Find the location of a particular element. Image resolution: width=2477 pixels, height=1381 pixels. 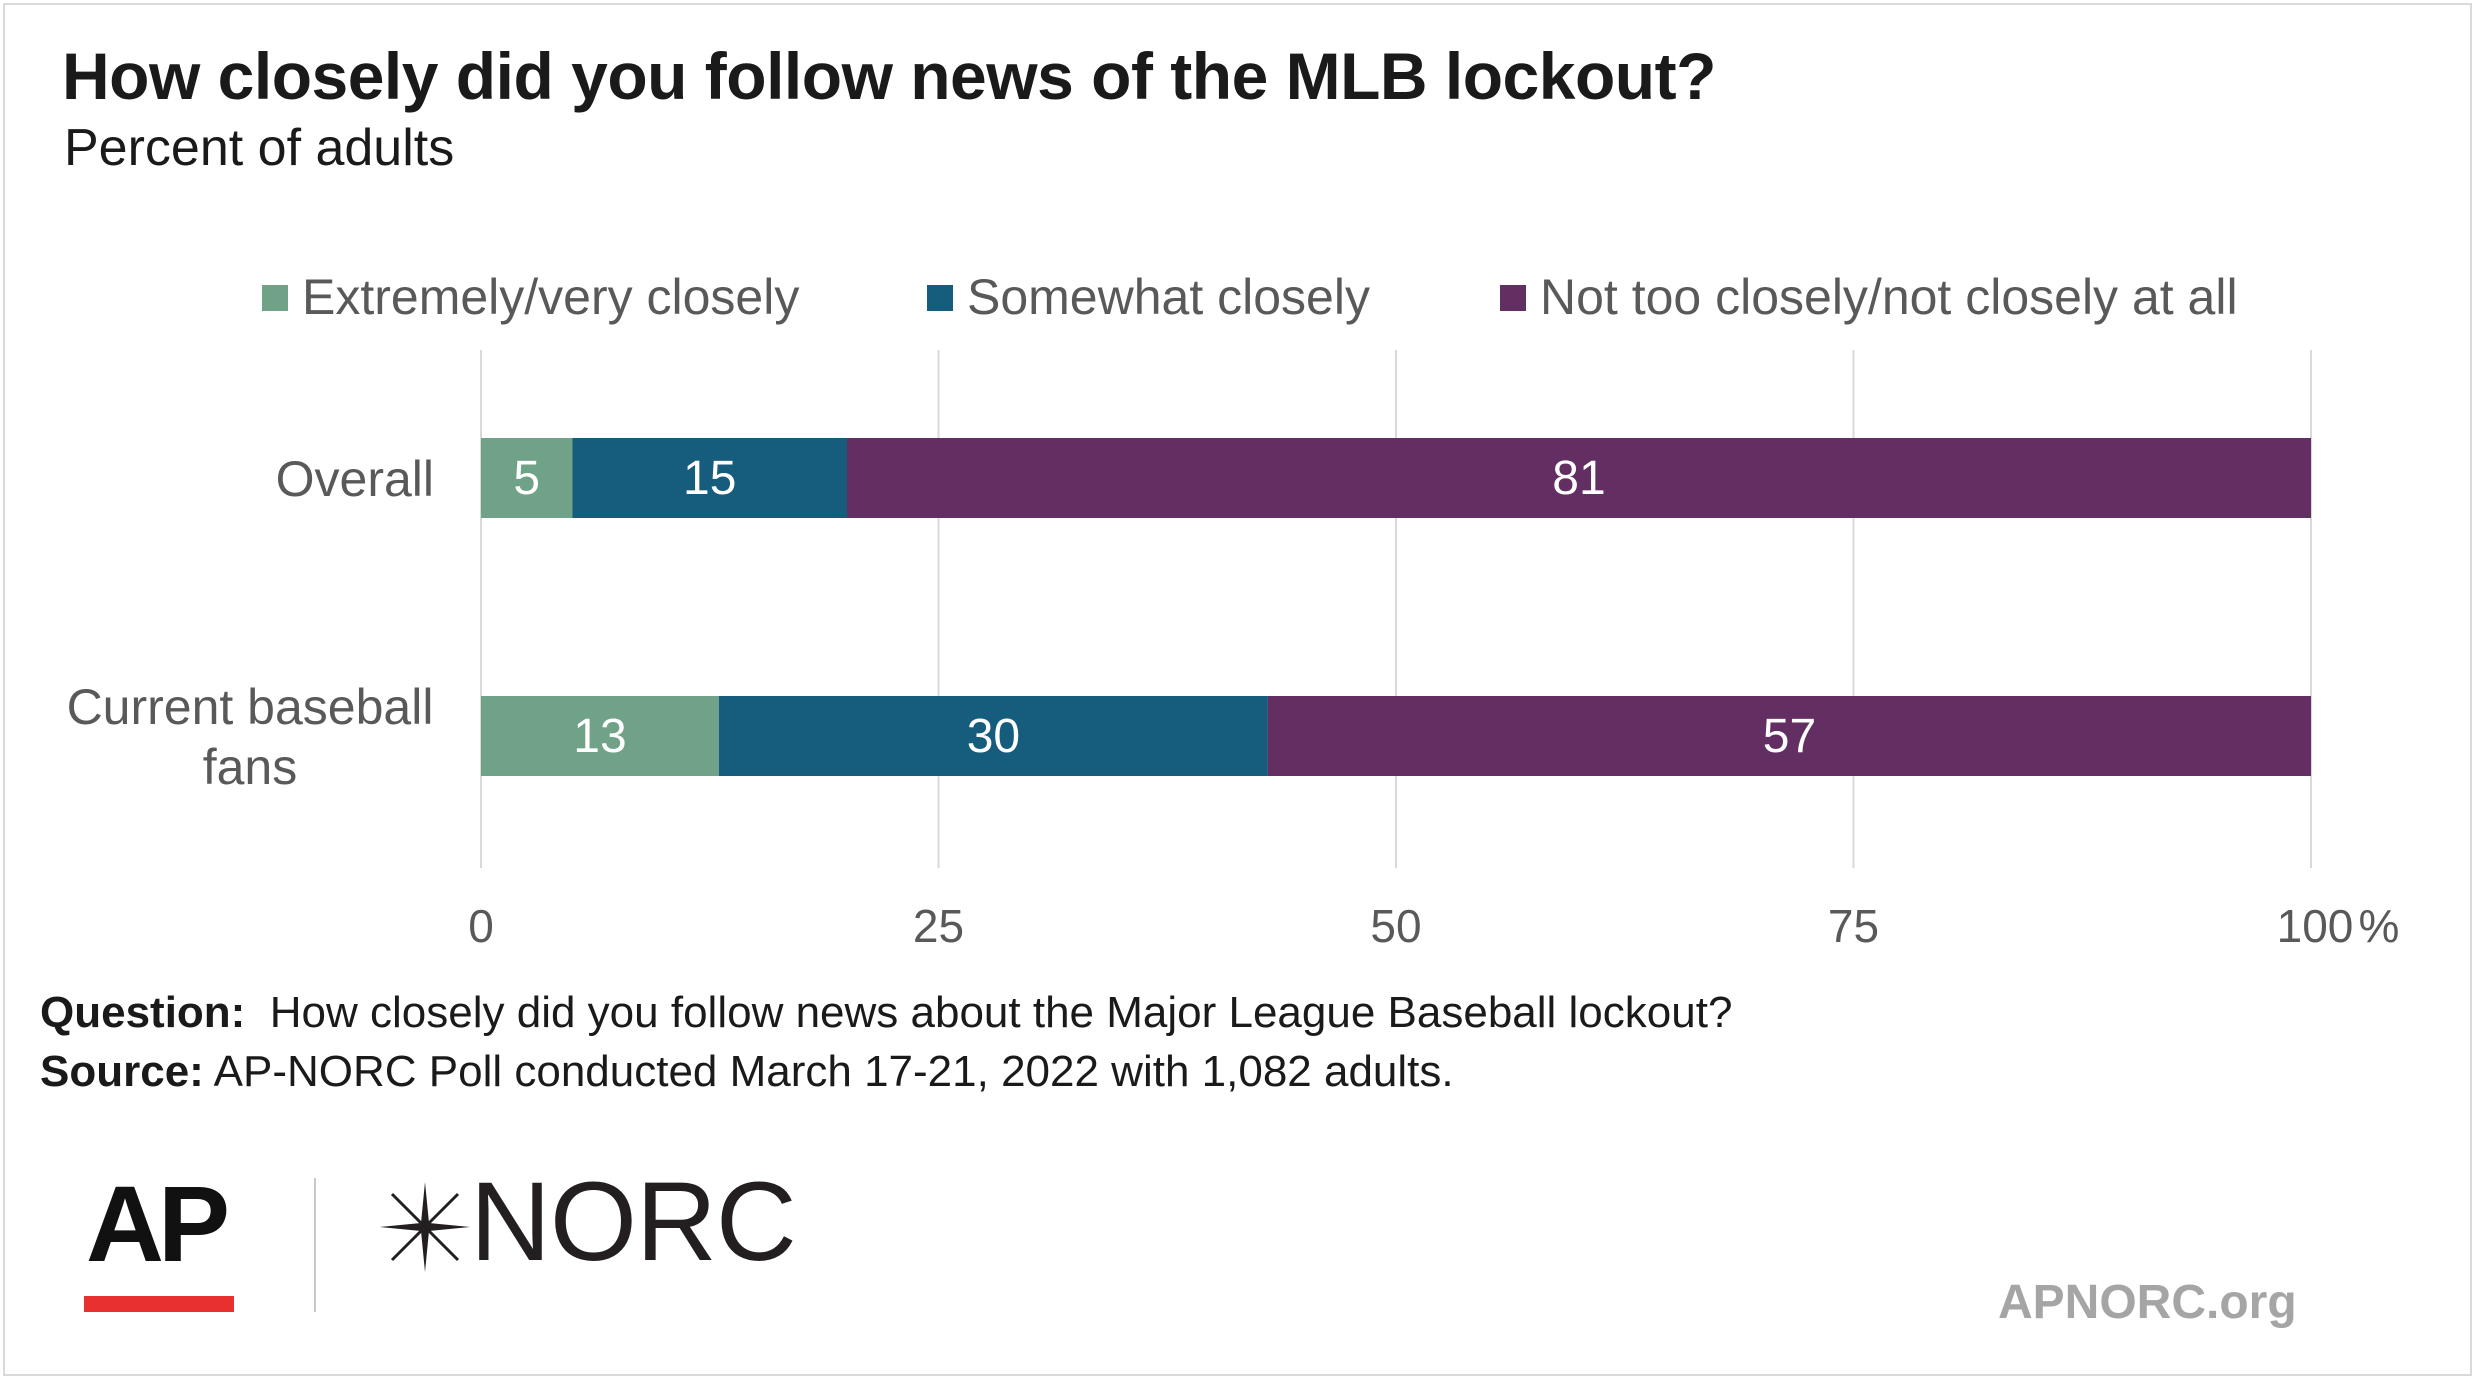

x-axis-unit: % is located at coordinates (2379, 926).